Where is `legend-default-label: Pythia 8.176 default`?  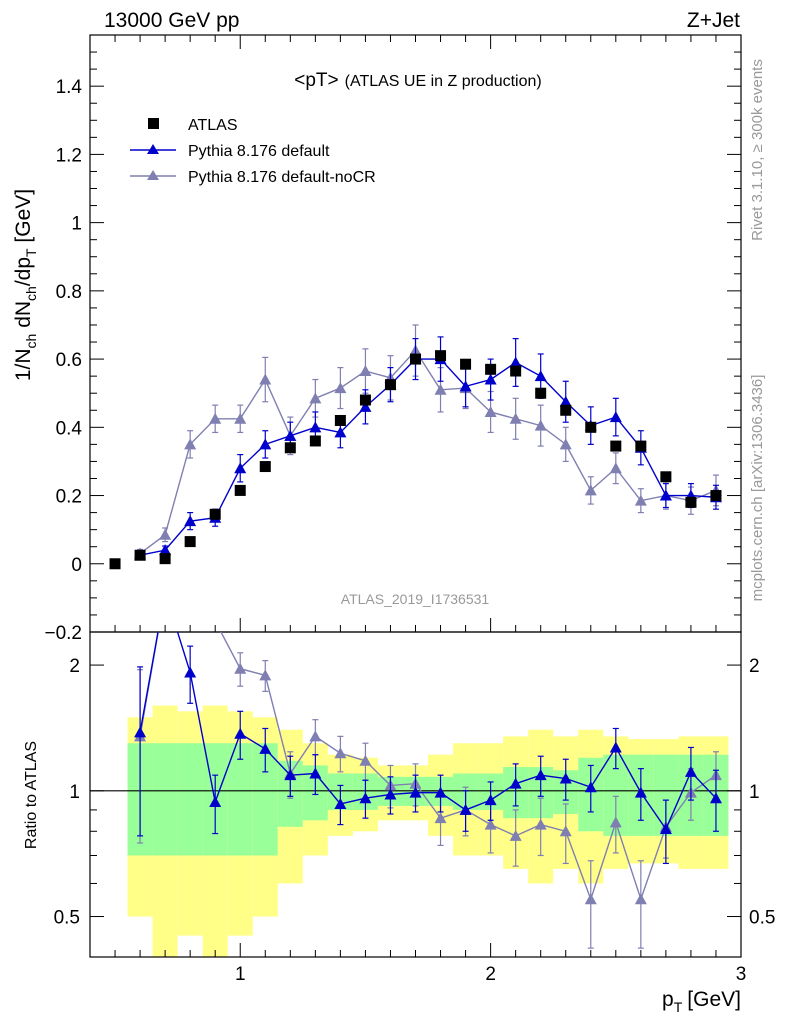
legend-default-label: Pythia 8.176 default is located at coordinates (259, 151).